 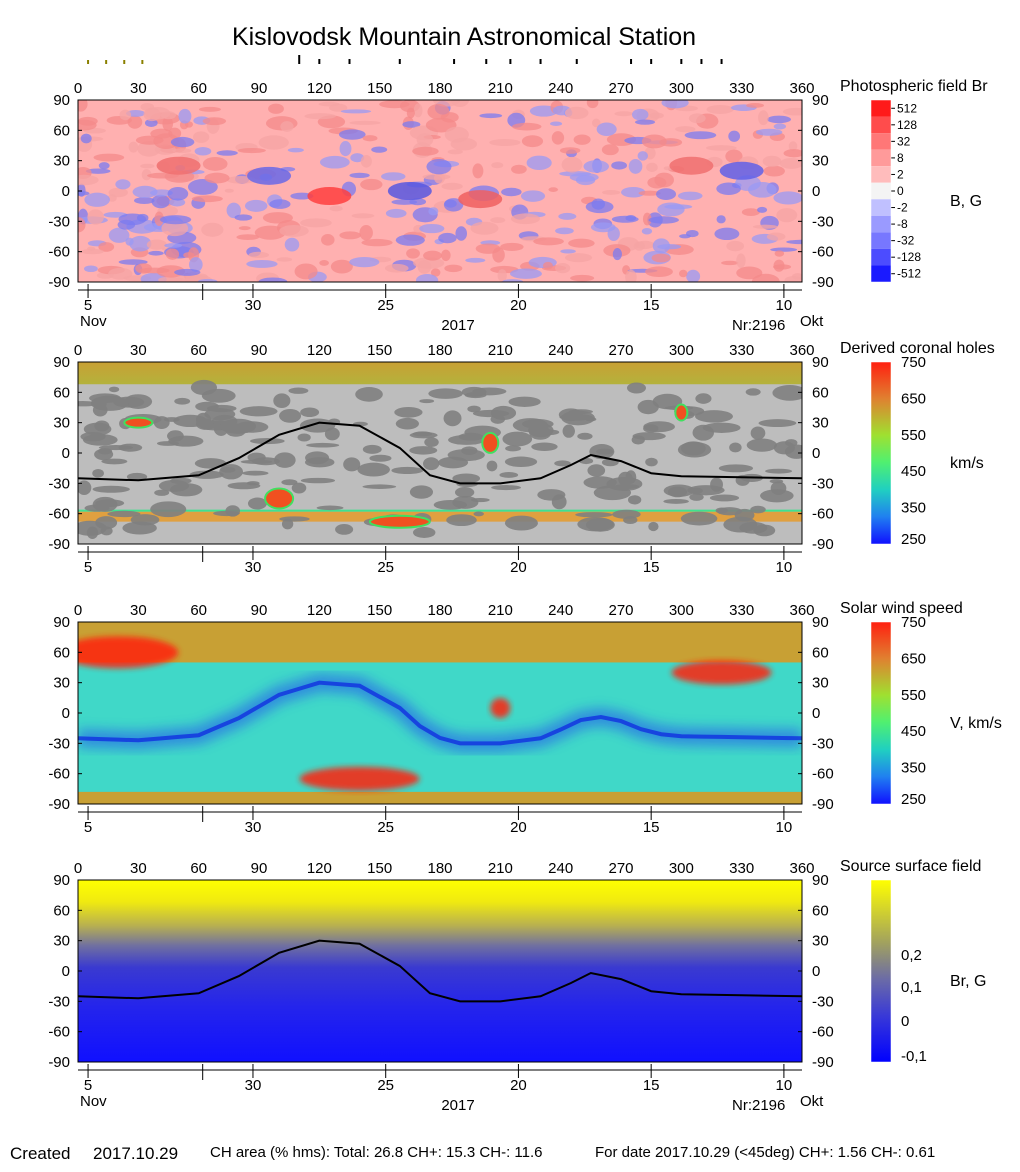 What do you see at coordinates (440, 453) in the screenshot?
I see `coronal-holes-map` at bounding box center [440, 453].